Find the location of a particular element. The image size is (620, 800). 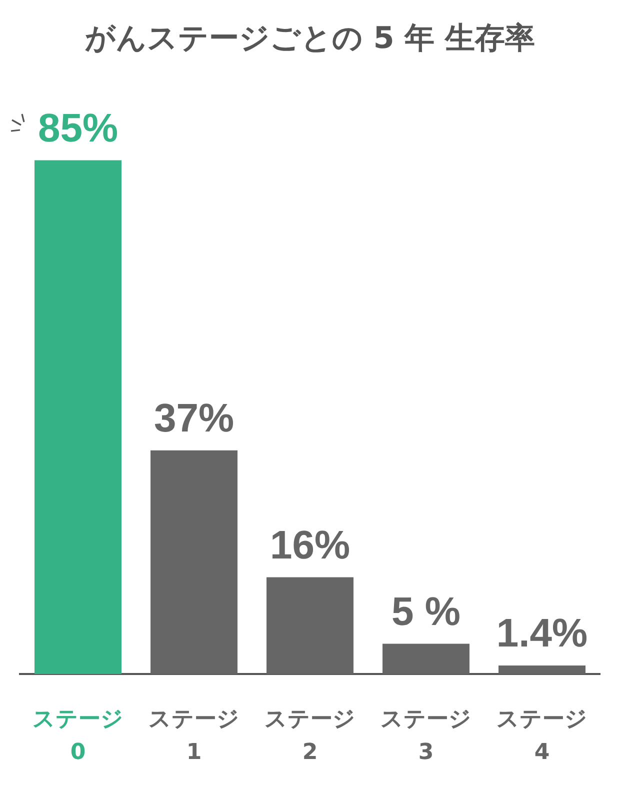

data-label: 37% is located at coordinates (194, 418).